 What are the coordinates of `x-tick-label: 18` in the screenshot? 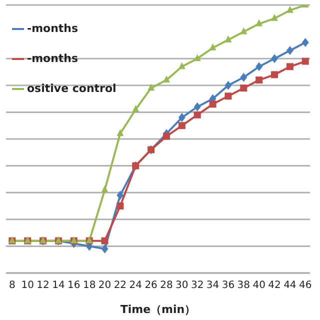 It's located at (89, 286).